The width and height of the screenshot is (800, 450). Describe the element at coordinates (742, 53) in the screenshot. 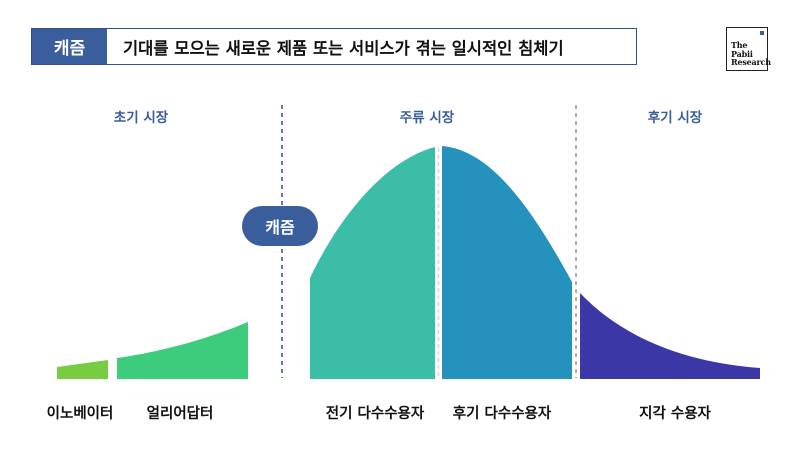

I see `logo-line-2: Pabii` at that location.